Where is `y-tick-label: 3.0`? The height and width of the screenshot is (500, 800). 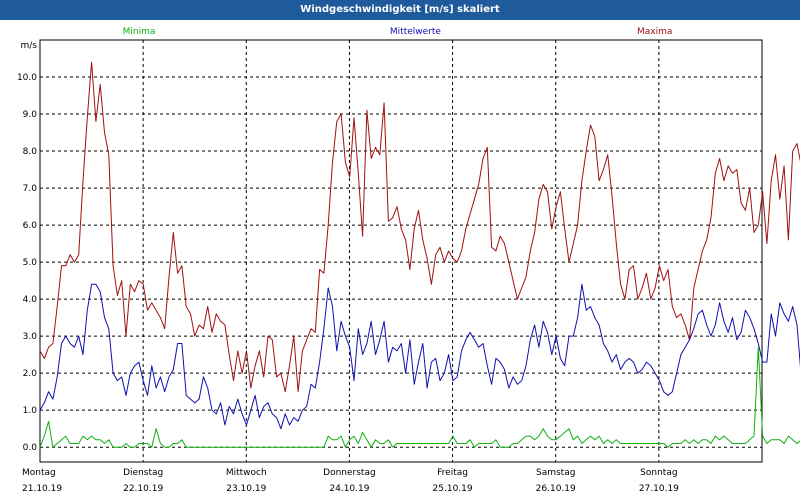 y-tick-label: 3.0 is located at coordinates (30, 337).